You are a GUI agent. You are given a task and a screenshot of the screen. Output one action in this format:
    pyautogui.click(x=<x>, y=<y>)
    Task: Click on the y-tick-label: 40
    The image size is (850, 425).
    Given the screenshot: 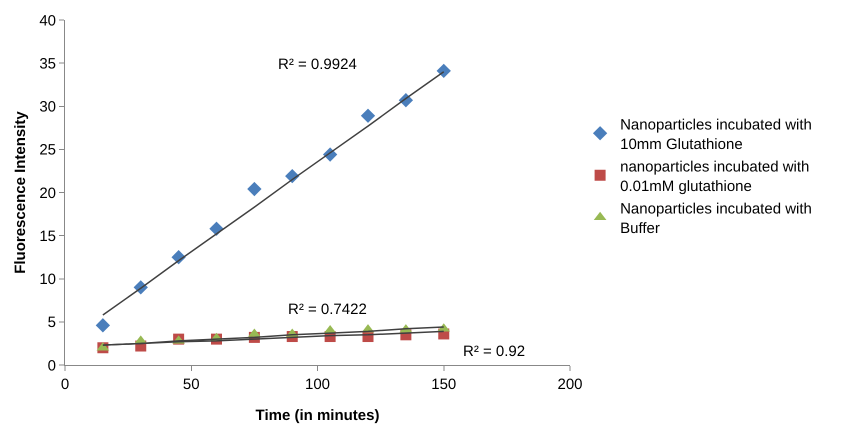 What is the action you would take?
    pyautogui.click(x=47, y=21)
    